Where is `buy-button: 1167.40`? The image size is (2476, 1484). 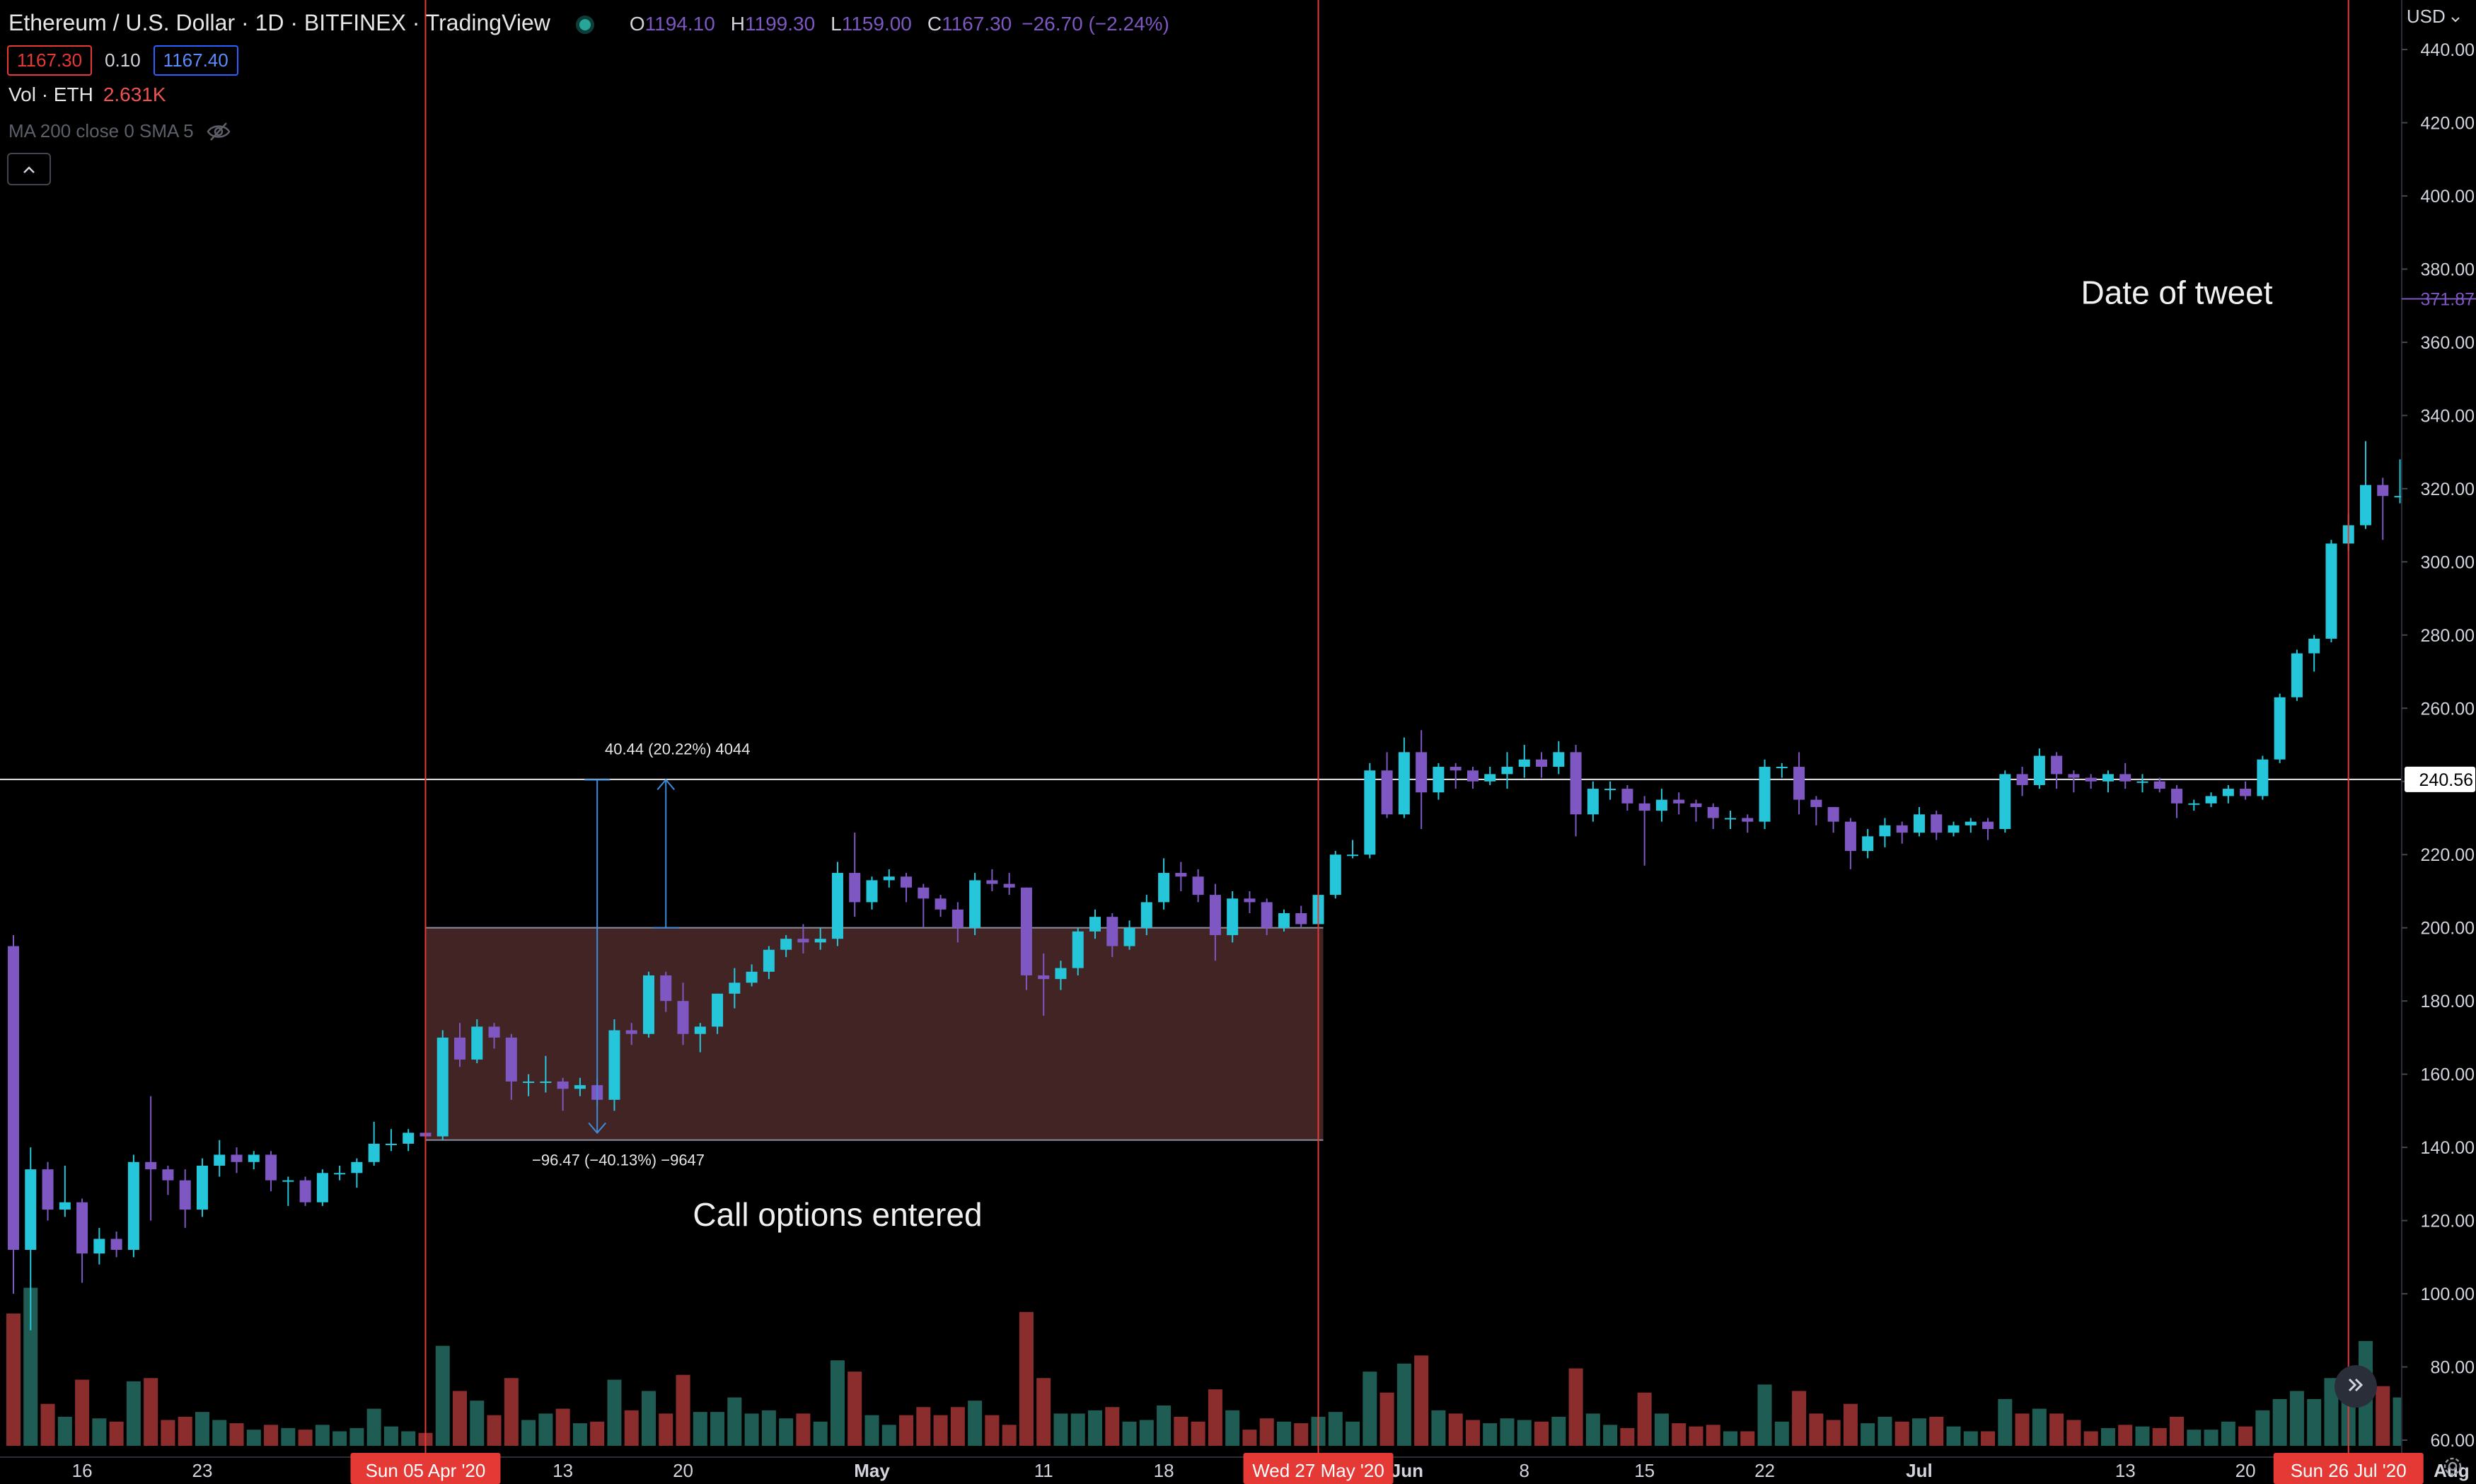
buy-button: 1167.40 is located at coordinates (195, 60).